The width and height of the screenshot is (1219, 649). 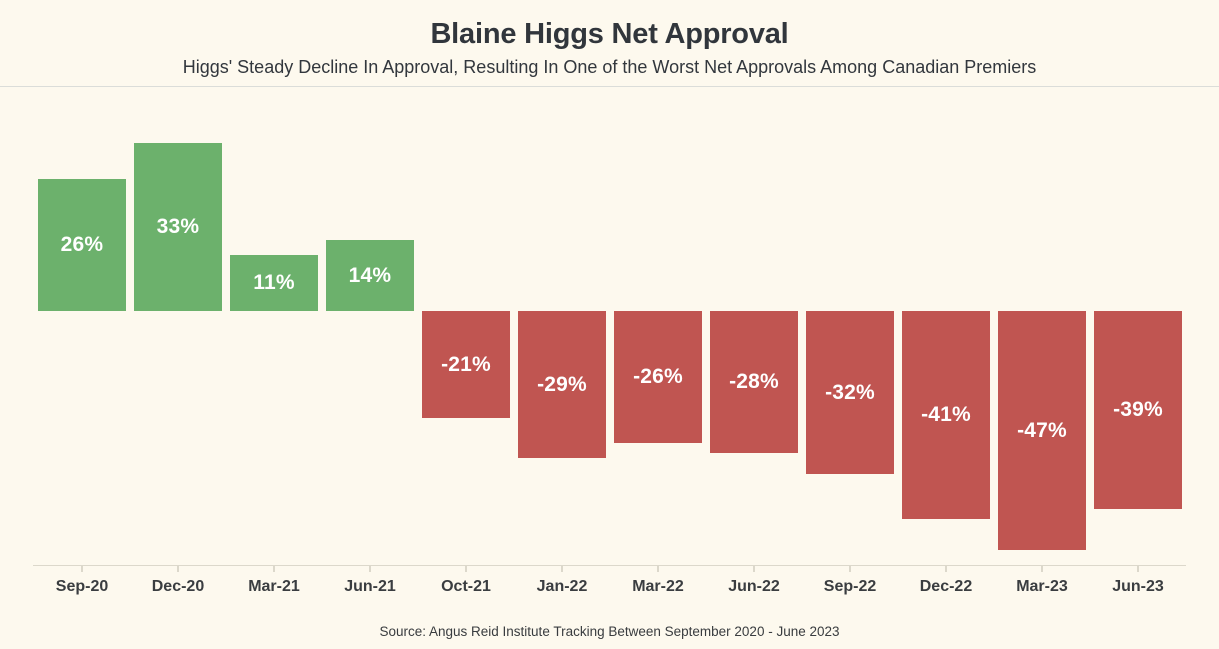 What do you see at coordinates (946, 586) in the screenshot?
I see `x-tick-label: Dec-22` at bounding box center [946, 586].